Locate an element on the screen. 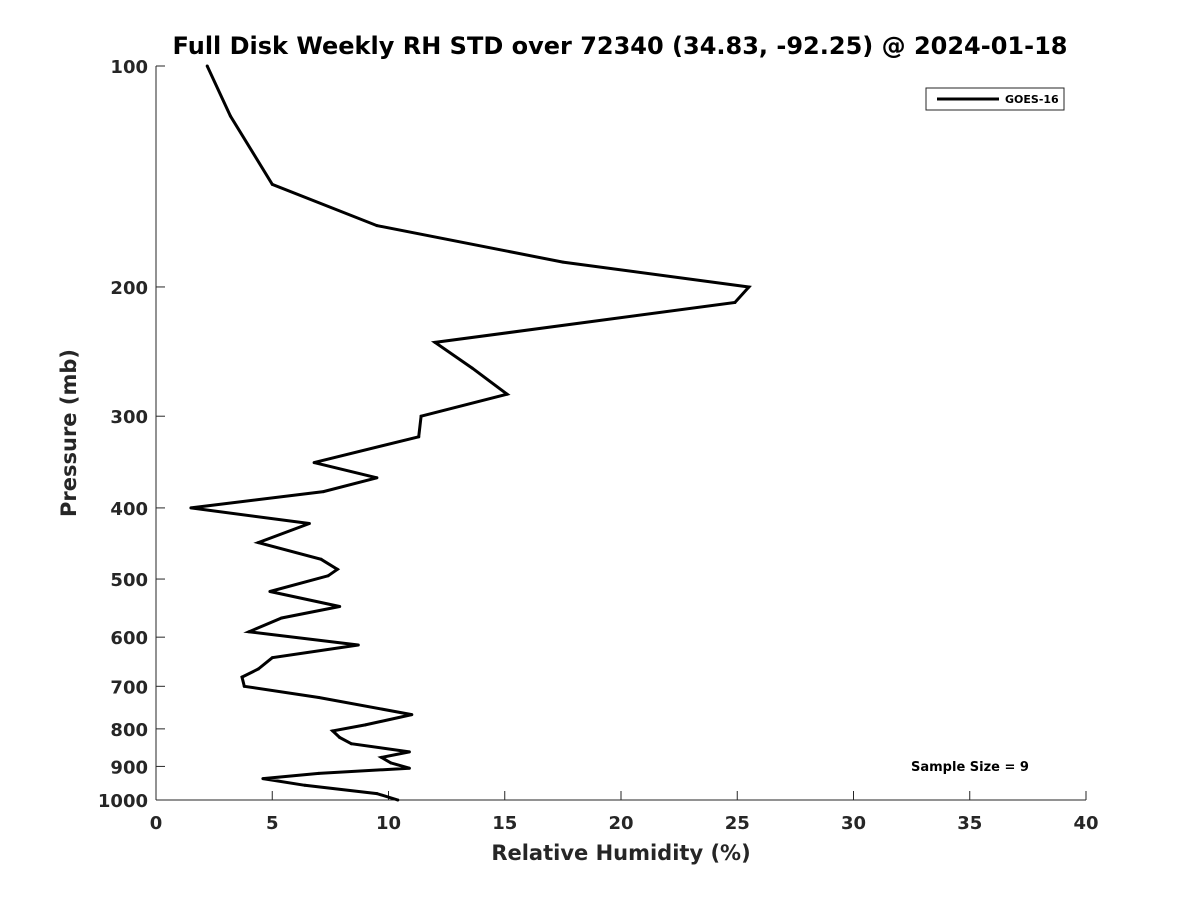 The image size is (1200, 900). y-tick-label: 1000 is located at coordinates (123, 801).